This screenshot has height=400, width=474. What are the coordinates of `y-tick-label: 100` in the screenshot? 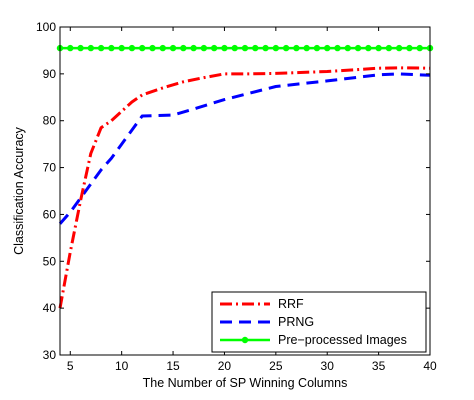 It's located at (46, 27).